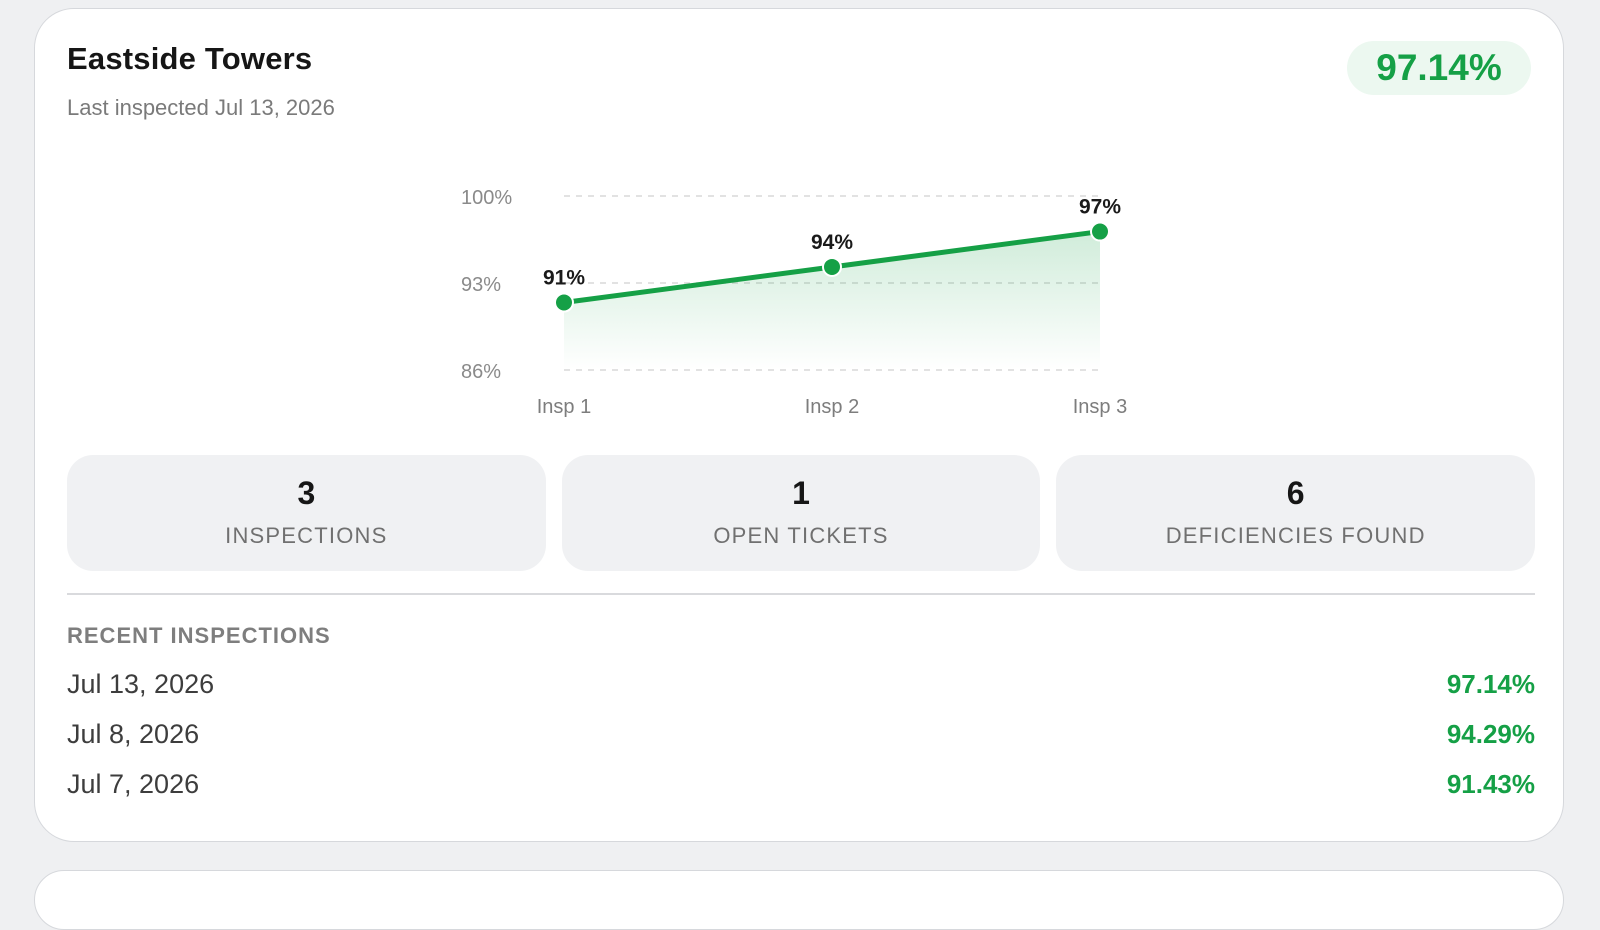 The height and width of the screenshot is (930, 1600). Describe the element at coordinates (306, 535) in the screenshot. I see `stat-label: INSPECTIONS` at that location.